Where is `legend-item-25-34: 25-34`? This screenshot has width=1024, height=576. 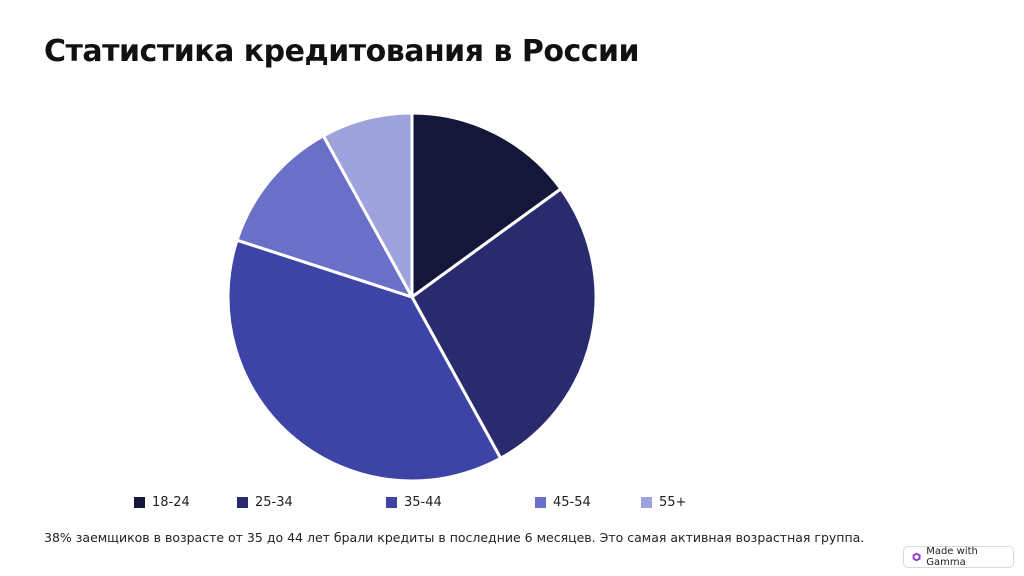 legend-item-25-34: 25-34 is located at coordinates (265, 502).